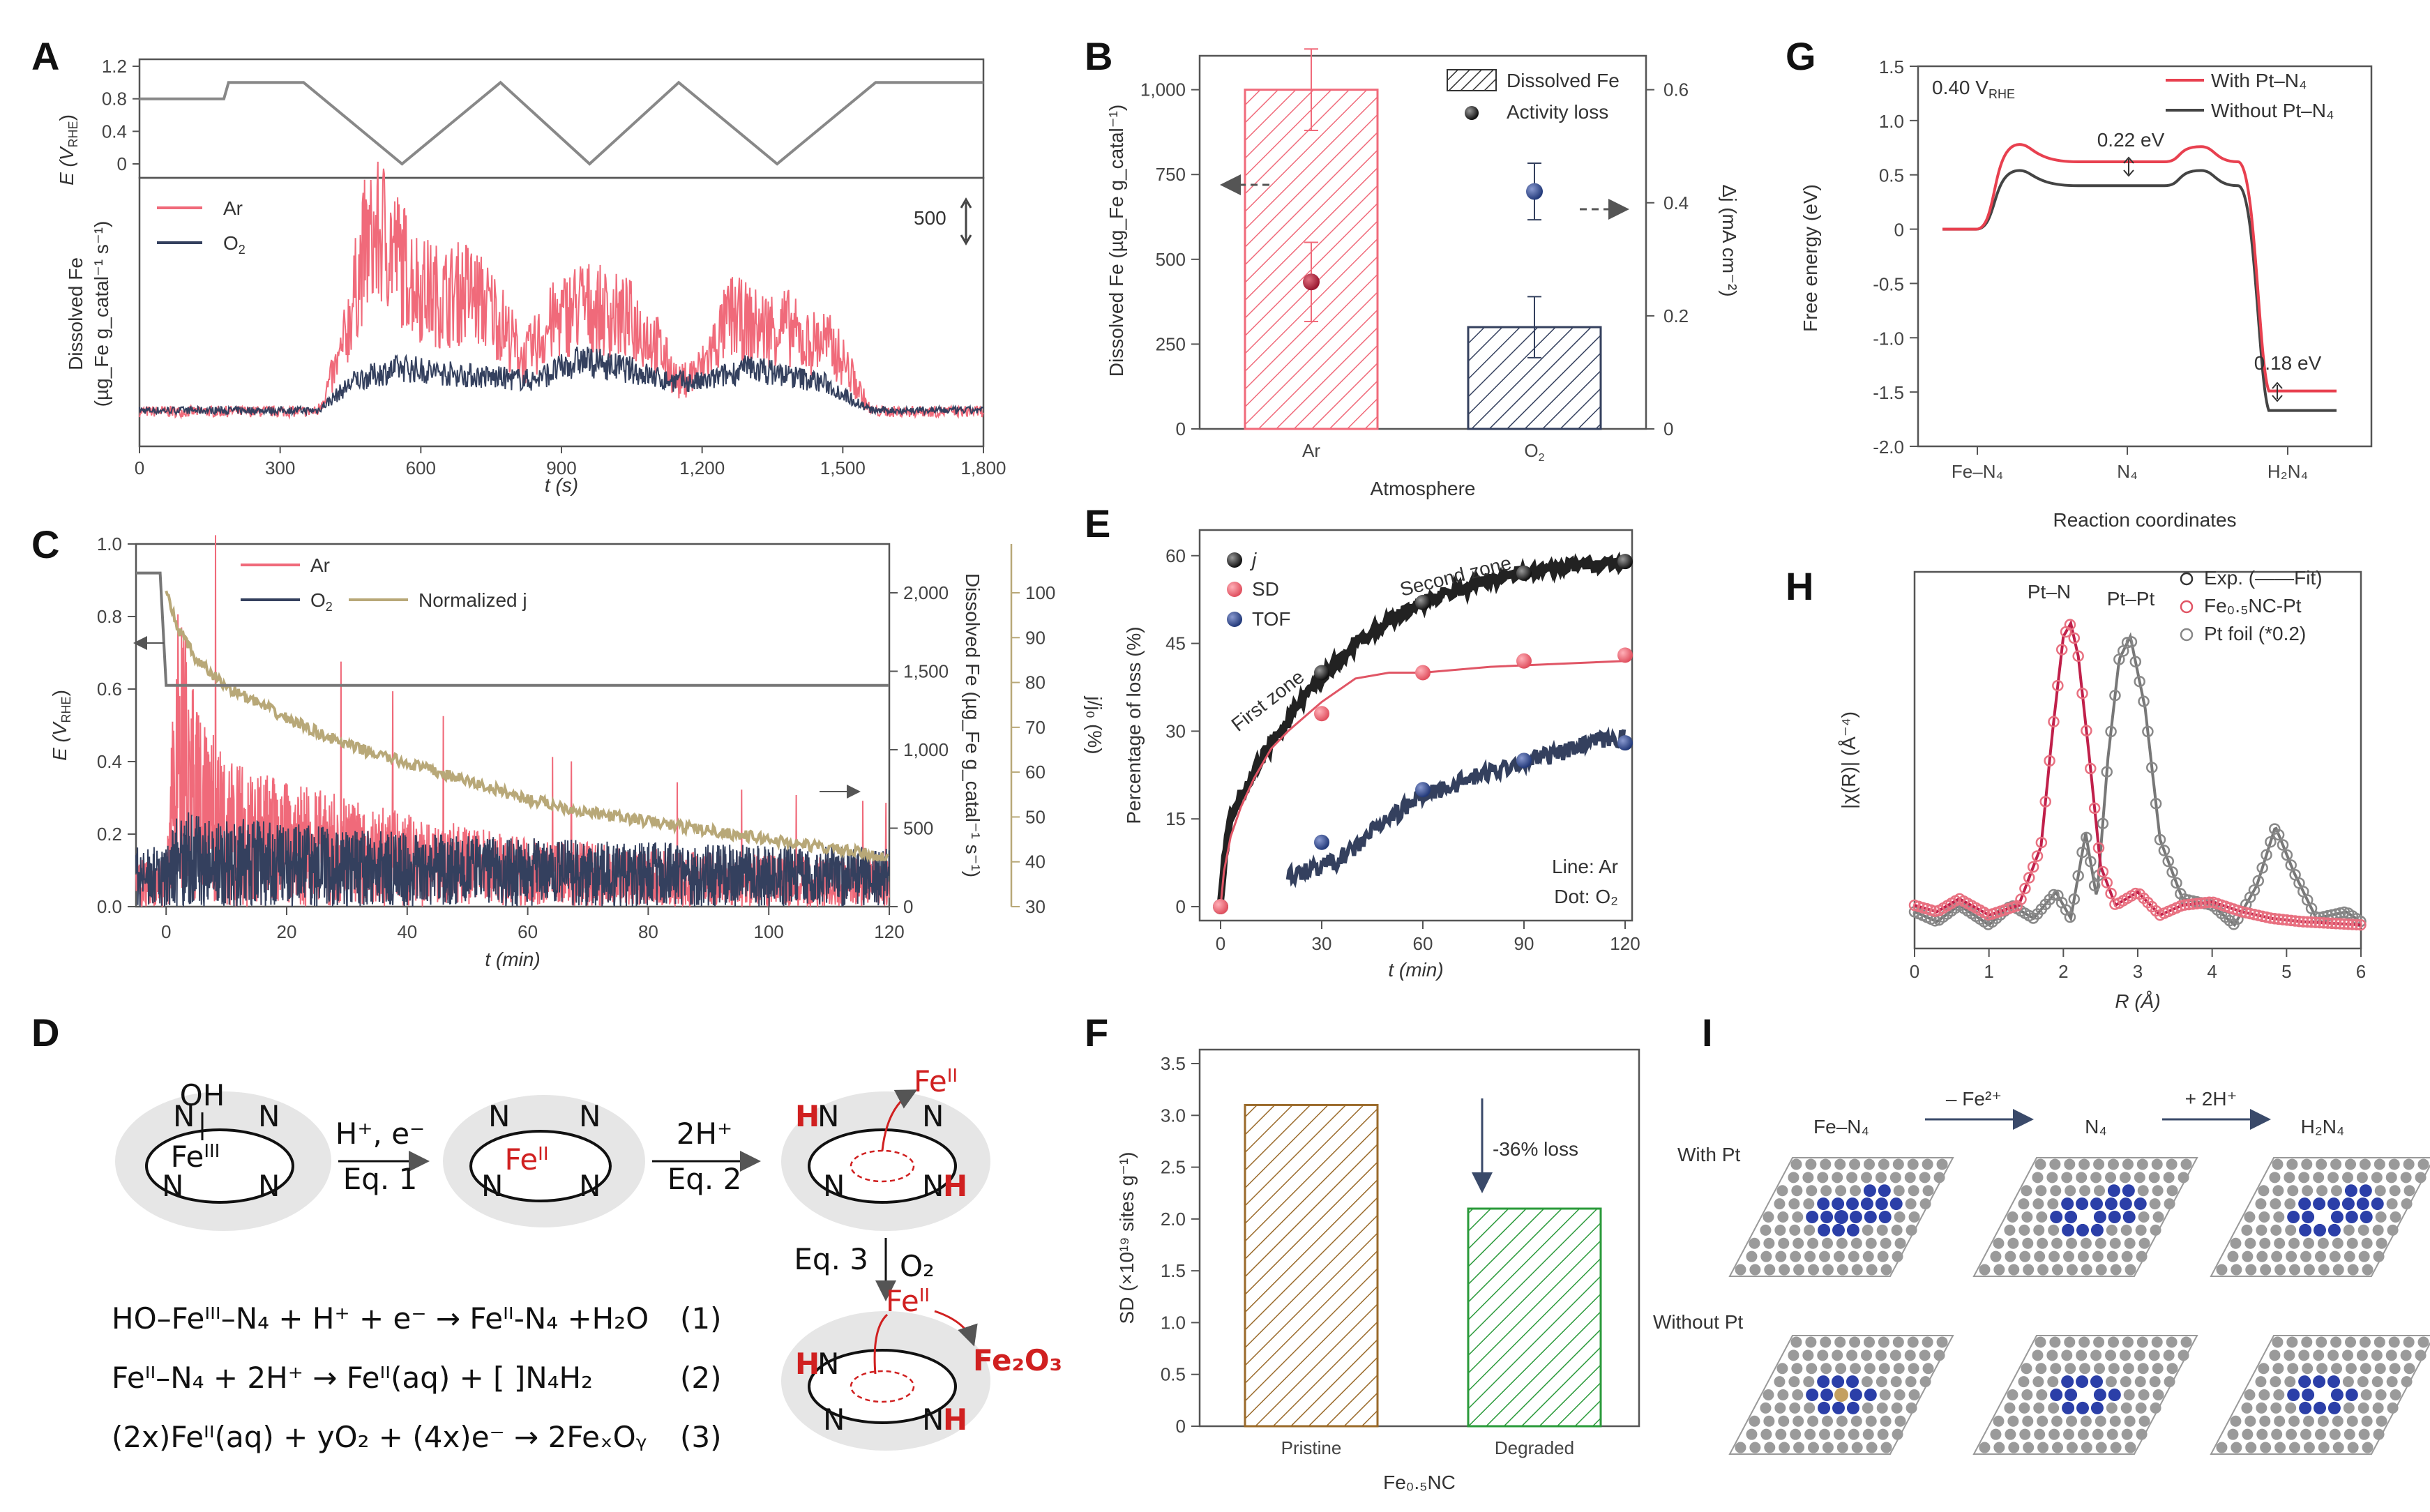 Image resolution: width=2430 pixels, height=1512 pixels. Describe the element at coordinates (2320, 1395) in the screenshot. I see `i-cell-outline` at that location.